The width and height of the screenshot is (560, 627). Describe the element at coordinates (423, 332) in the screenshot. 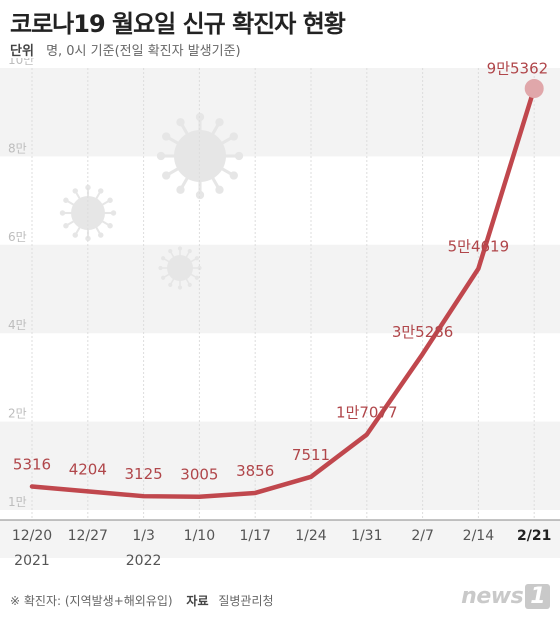

I see `data-label: 3만5286` at that location.